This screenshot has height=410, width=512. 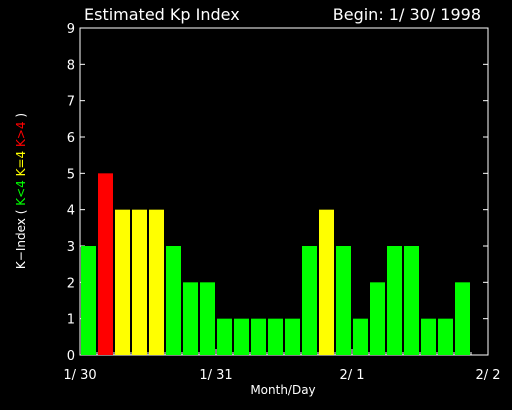 I want to click on y-axis-label: K−Index ( K<4 K=4 K>4 ), so click(x=21, y=191).